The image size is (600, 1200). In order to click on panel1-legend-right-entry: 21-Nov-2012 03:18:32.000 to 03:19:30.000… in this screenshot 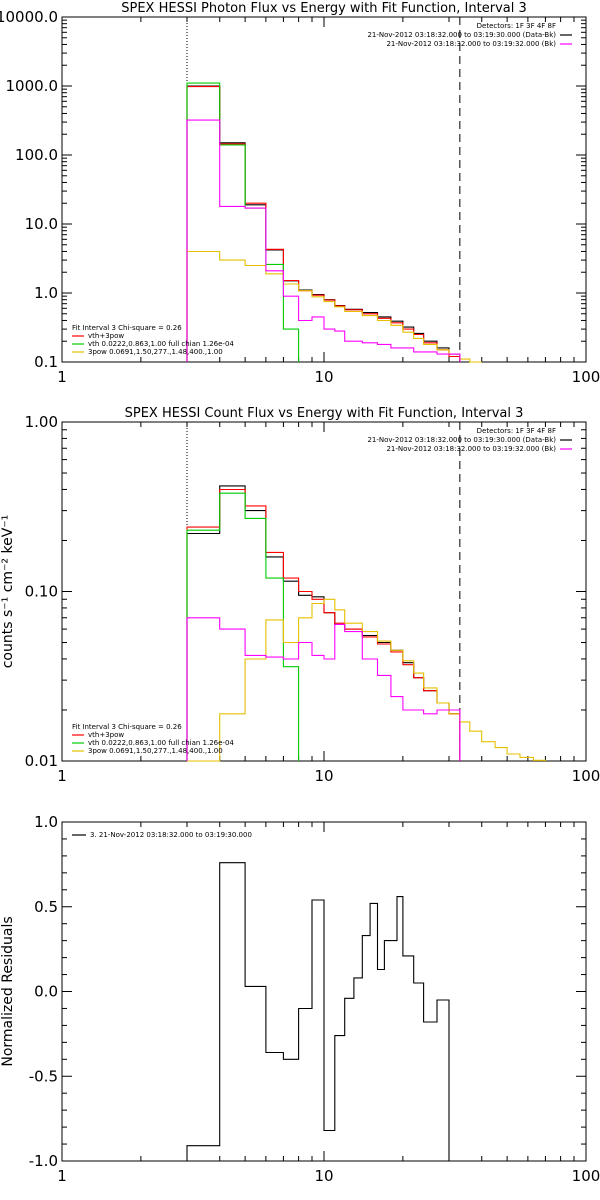, I will do `click(461, 35)`.